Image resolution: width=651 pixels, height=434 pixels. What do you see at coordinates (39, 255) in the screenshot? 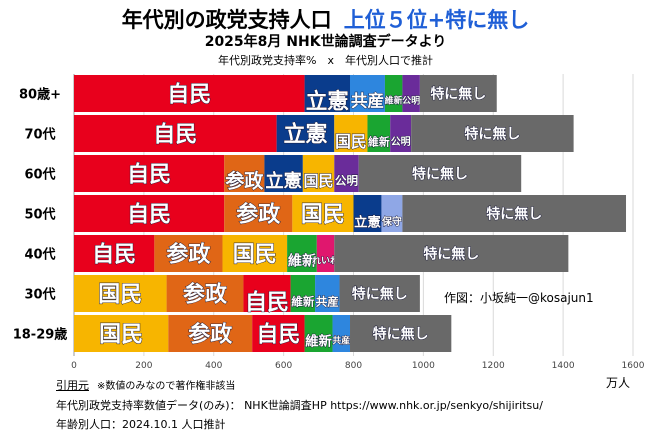
I see `category-label: 40代` at bounding box center [39, 255].